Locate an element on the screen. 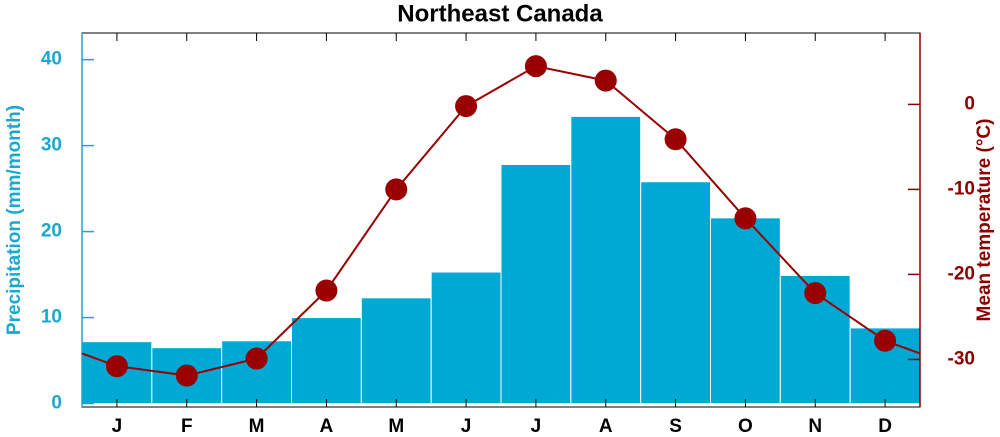 The width and height of the screenshot is (1000, 437). x-tick-label: N is located at coordinates (815, 426).